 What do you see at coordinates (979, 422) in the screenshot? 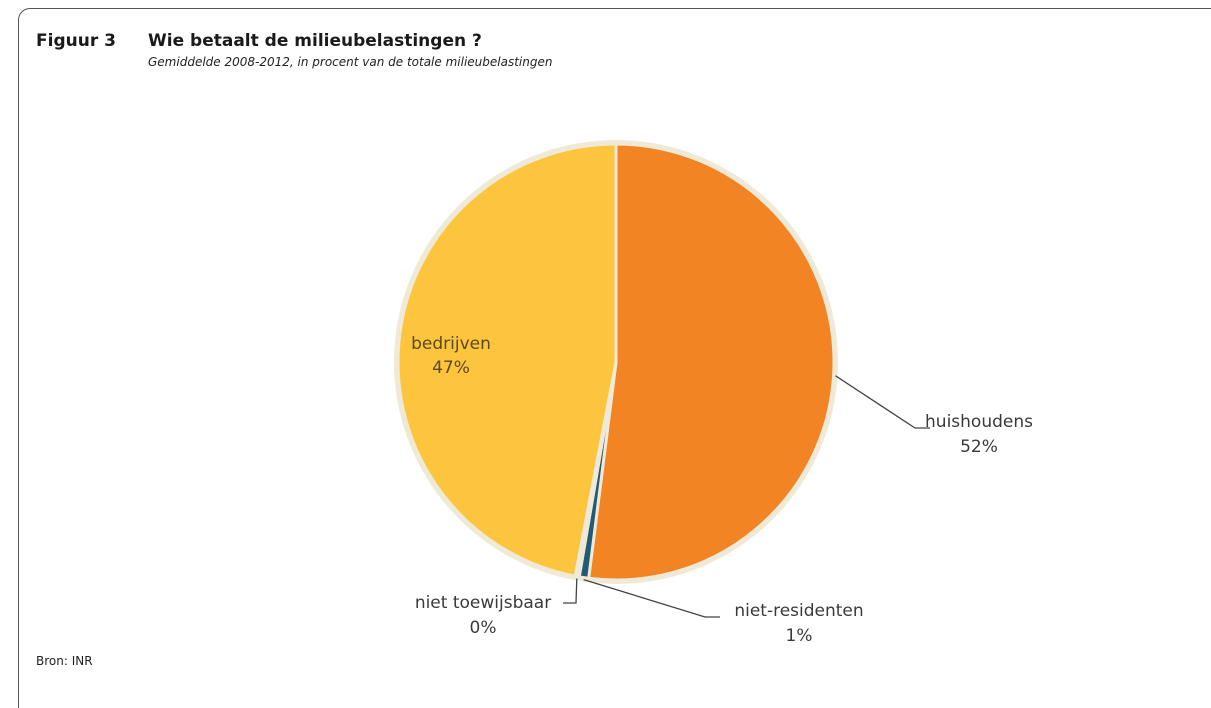
I see `slice-label-huishoudens-name: huishoudens` at bounding box center [979, 422].